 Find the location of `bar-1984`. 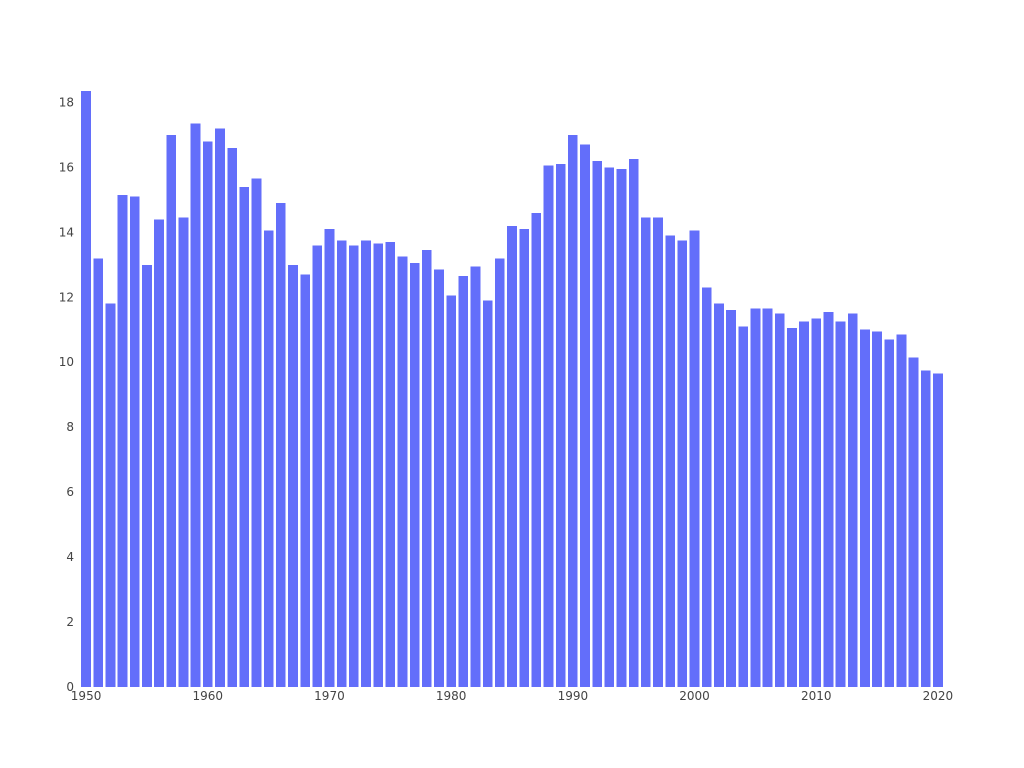

bar-1984 is located at coordinates (499, 472).